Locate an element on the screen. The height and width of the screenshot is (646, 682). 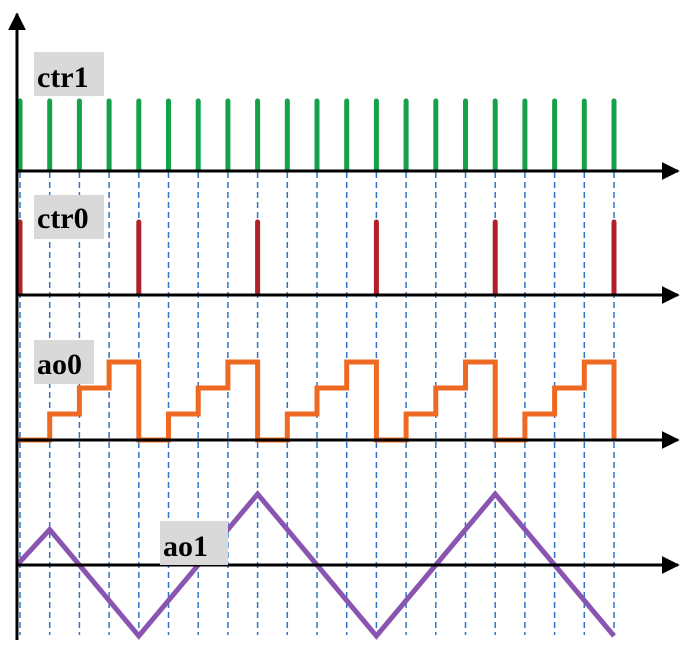
ao1-label: ao1 is located at coordinates (194, 543).